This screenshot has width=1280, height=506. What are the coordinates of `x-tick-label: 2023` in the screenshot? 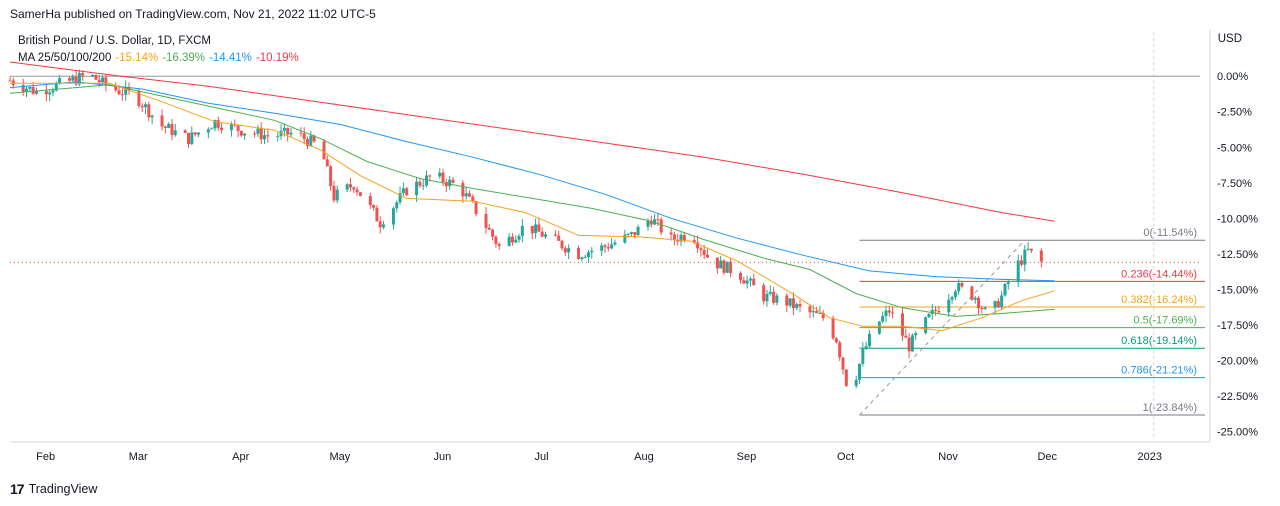 It's located at (1149, 457).